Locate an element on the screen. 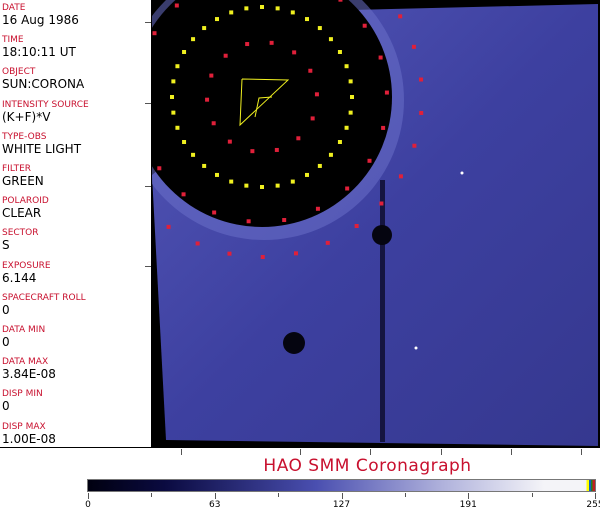 The width and height of the screenshot is (600, 512). field-value: 18:10:11 UT is located at coordinates (39, 52).